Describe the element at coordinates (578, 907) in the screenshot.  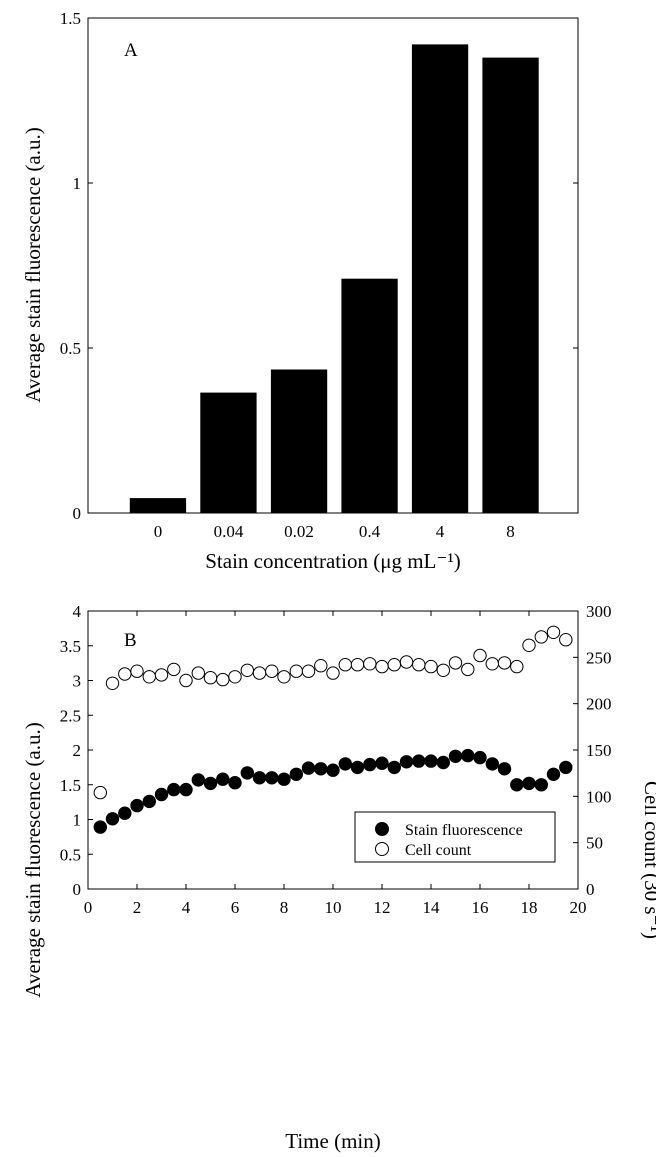
I see `panel-b-x-tick-label: 20` at that location.